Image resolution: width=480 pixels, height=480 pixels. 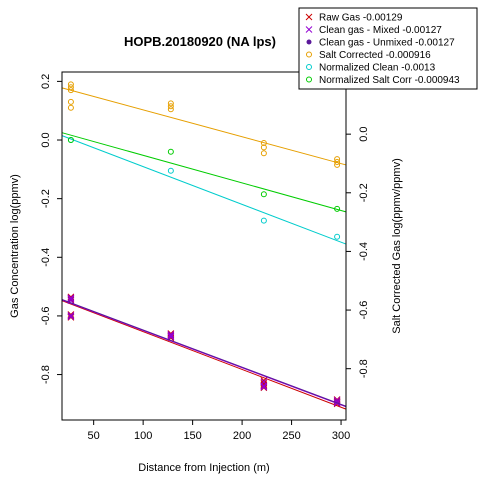 What do you see at coordinates (143, 436) in the screenshot?
I see `x-tick-label: 100` at bounding box center [143, 436].